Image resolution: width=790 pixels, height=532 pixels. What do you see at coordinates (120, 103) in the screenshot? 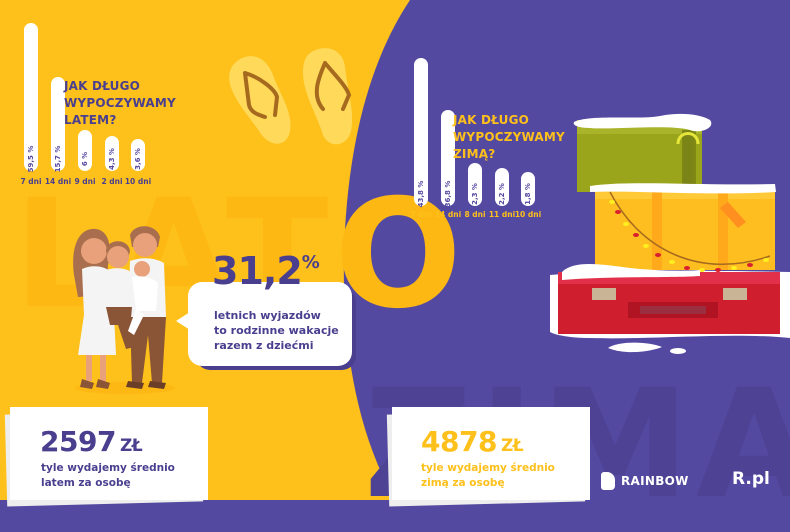
I see `summer-chart-title: JAK DŁUGO WYPOCZYWAMY LATEM?` at bounding box center [120, 103].